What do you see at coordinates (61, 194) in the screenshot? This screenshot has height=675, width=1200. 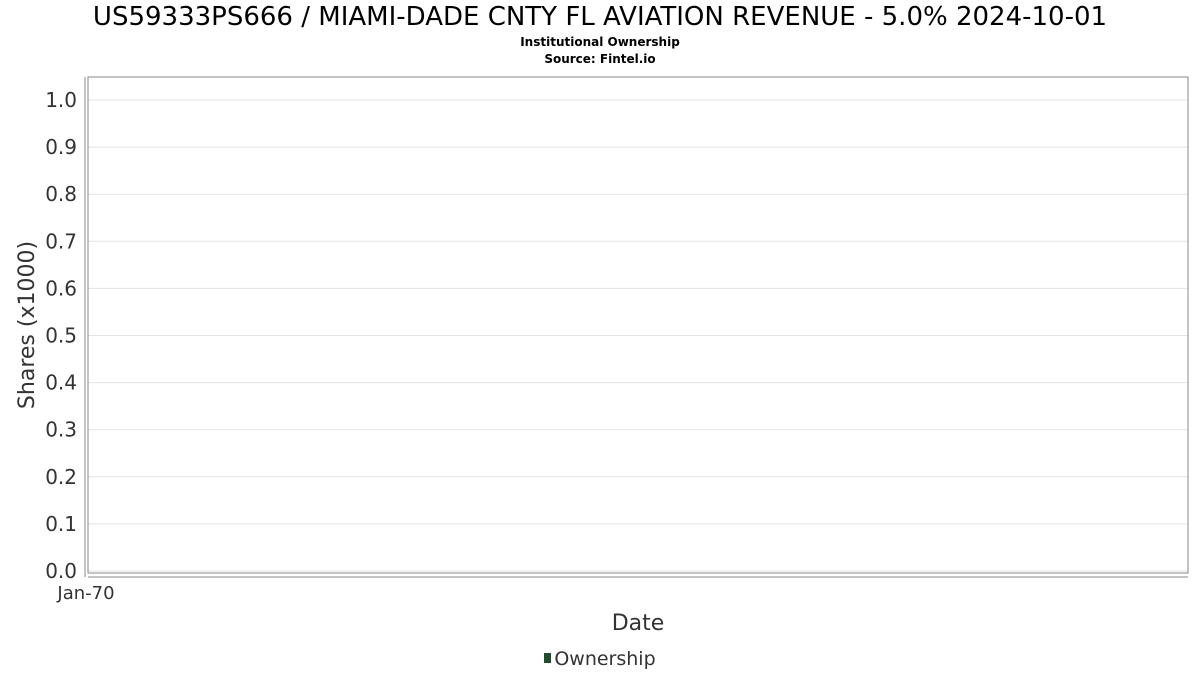 I see `y-tick-label: 0.8` at bounding box center [61, 194].